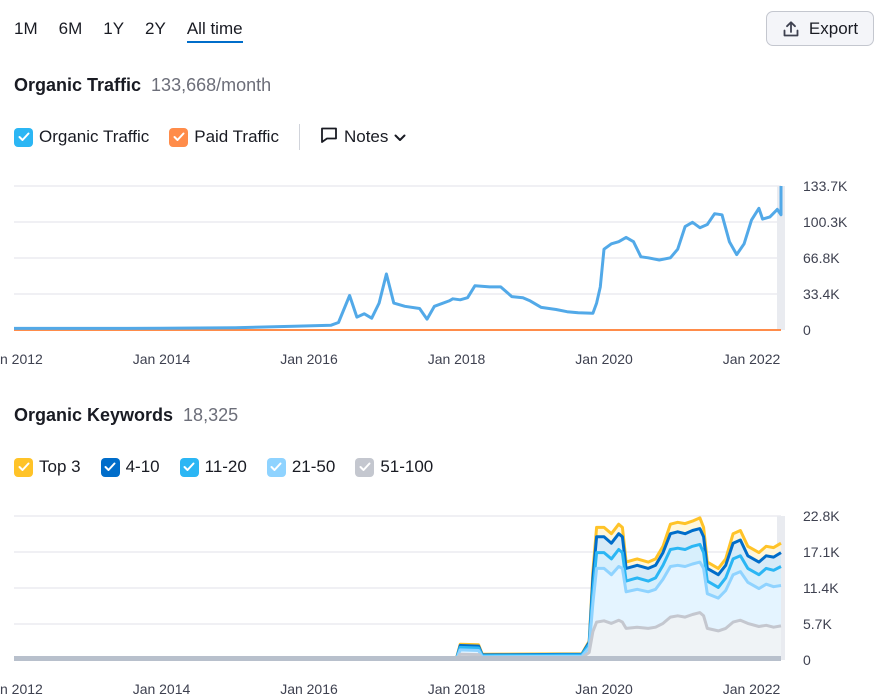 The width and height of the screenshot is (886, 700). I want to click on legend-4-10: 4-10, so click(130, 467).